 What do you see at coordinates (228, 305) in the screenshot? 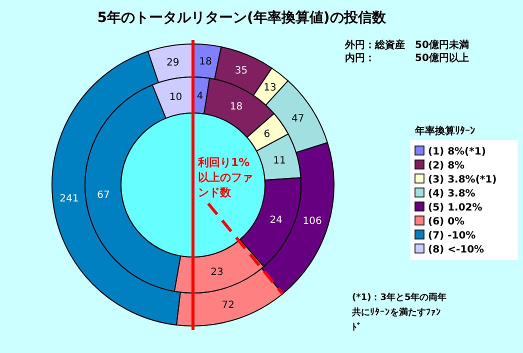
I see `data-label: 72` at bounding box center [228, 305].